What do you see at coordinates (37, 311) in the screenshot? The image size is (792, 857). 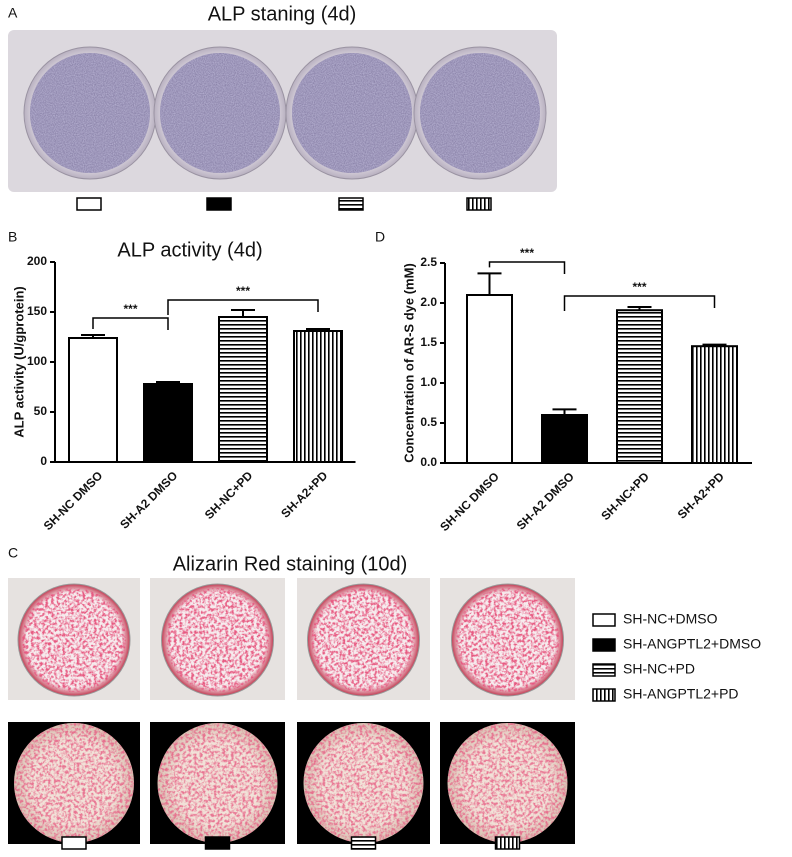 I see `y-tick-label: 150` at bounding box center [37, 311].